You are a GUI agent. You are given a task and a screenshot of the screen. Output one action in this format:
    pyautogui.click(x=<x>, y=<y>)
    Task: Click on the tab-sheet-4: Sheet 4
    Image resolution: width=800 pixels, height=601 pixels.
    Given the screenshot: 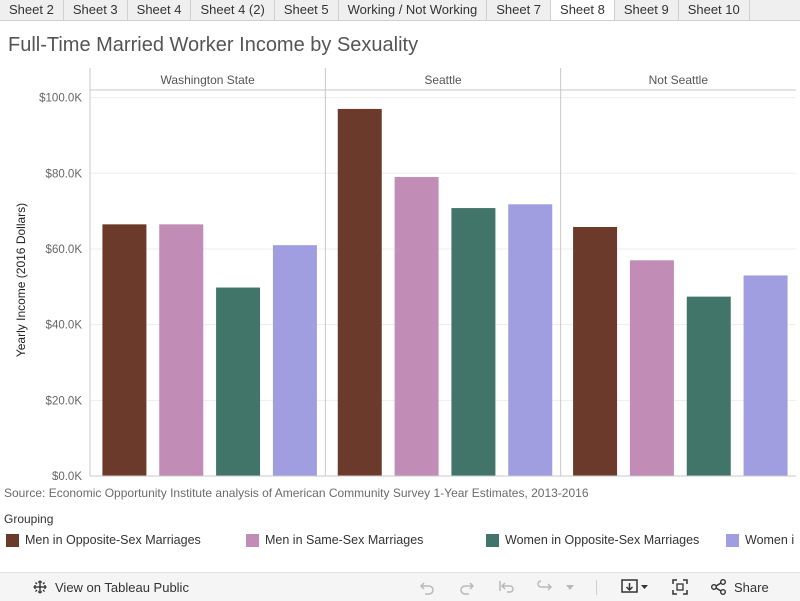 What is the action you would take?
    pyautogui.click(x=160, y=10)
    